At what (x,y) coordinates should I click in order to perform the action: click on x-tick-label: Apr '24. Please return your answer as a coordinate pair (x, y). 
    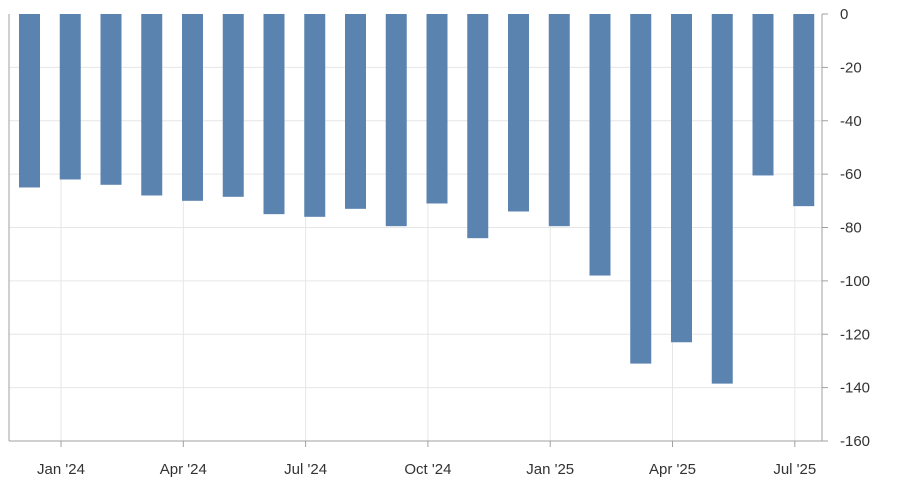
    Looking at the image, I should click on (183, 469).